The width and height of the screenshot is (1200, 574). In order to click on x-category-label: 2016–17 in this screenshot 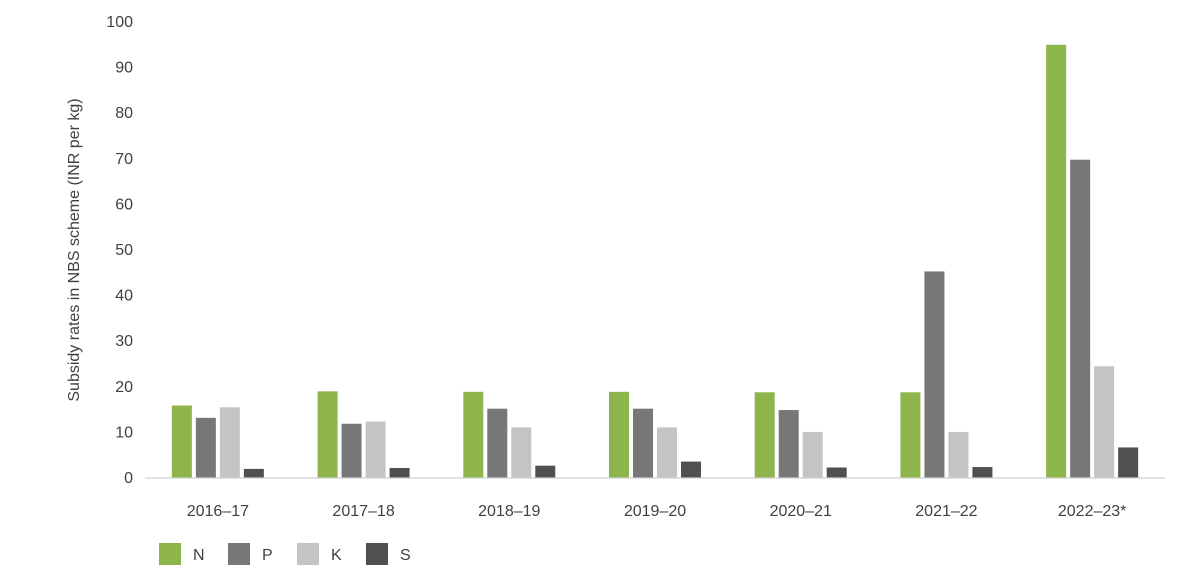, I will do `click(218, 511)`.